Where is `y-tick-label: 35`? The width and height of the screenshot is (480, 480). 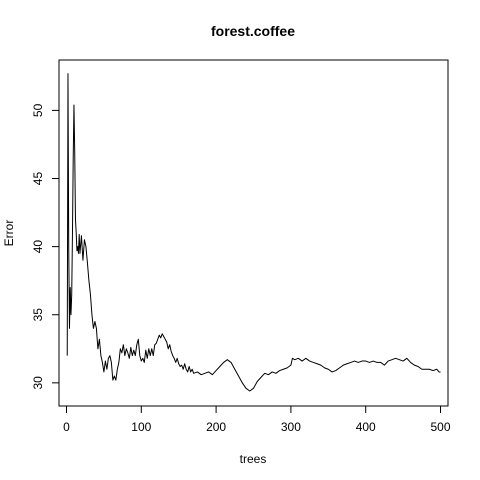
y-tick-label: 35 is located at coordinates (38, 315).